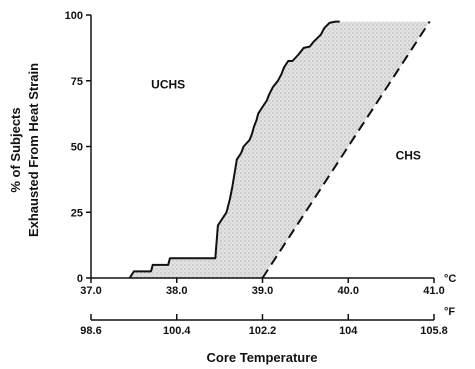 This screenshot has width=475, height=369. Describe the element at coordinates (176, 291) in the screenshot. I see `x-tick-label-celsius: 38.0` at that location.